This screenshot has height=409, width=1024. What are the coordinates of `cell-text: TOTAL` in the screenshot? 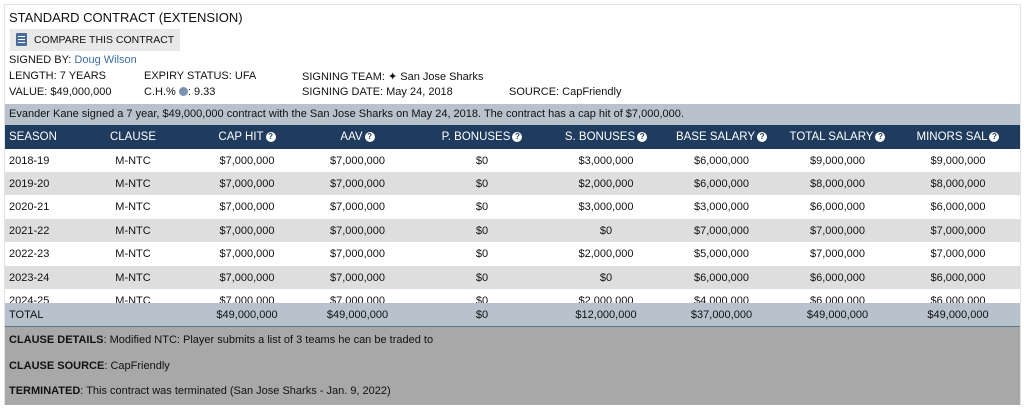 It's located at (26, 314).